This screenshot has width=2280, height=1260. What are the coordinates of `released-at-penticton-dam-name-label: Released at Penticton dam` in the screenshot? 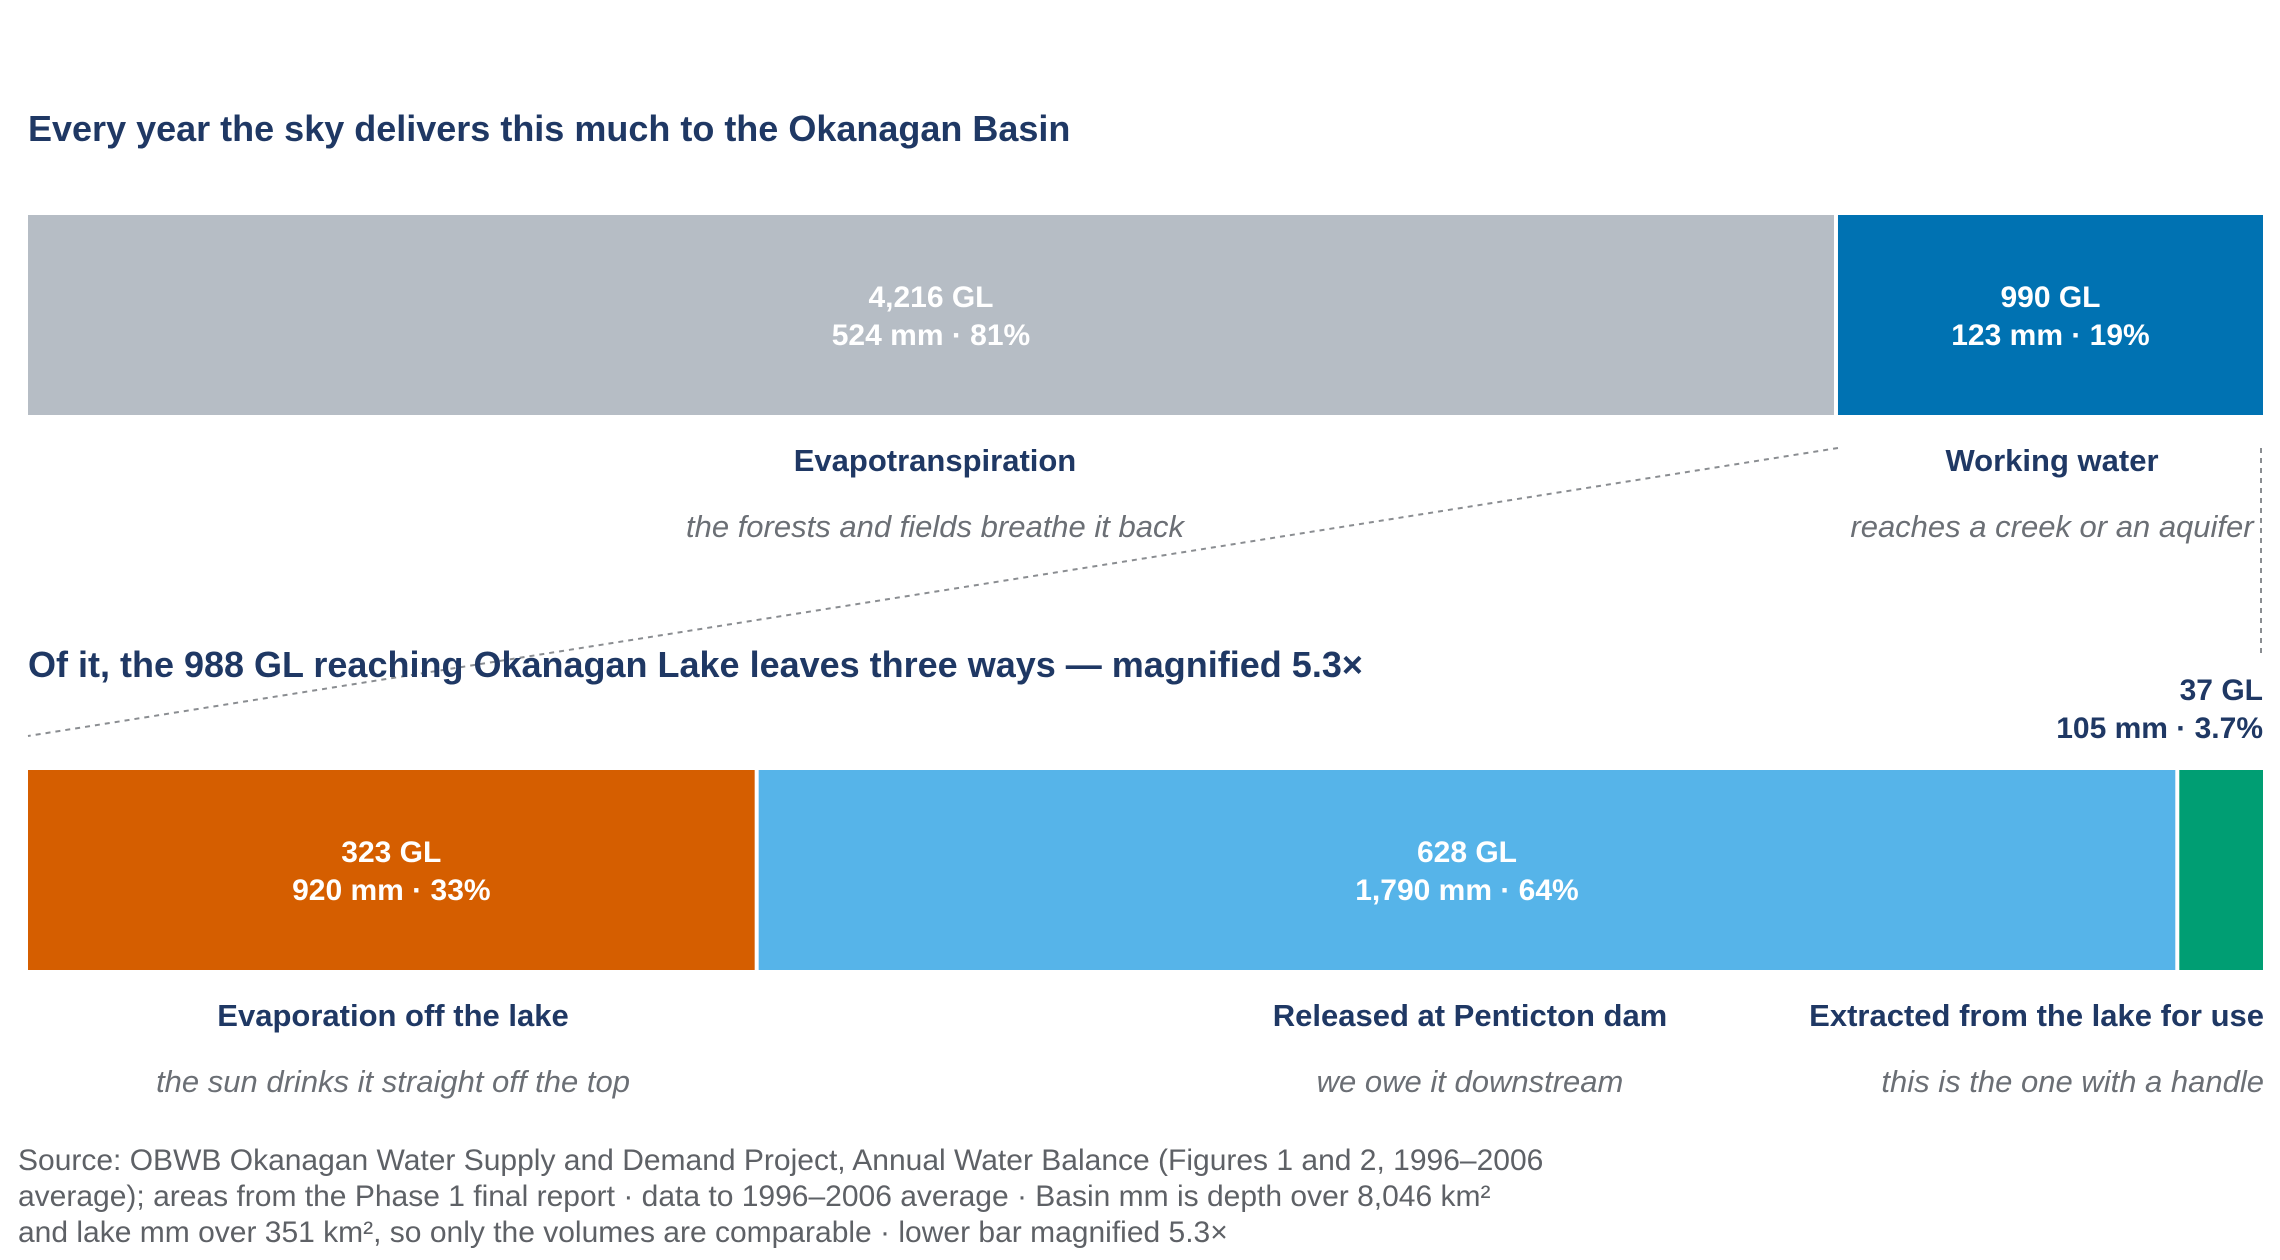 It's located at (1470, 1015).